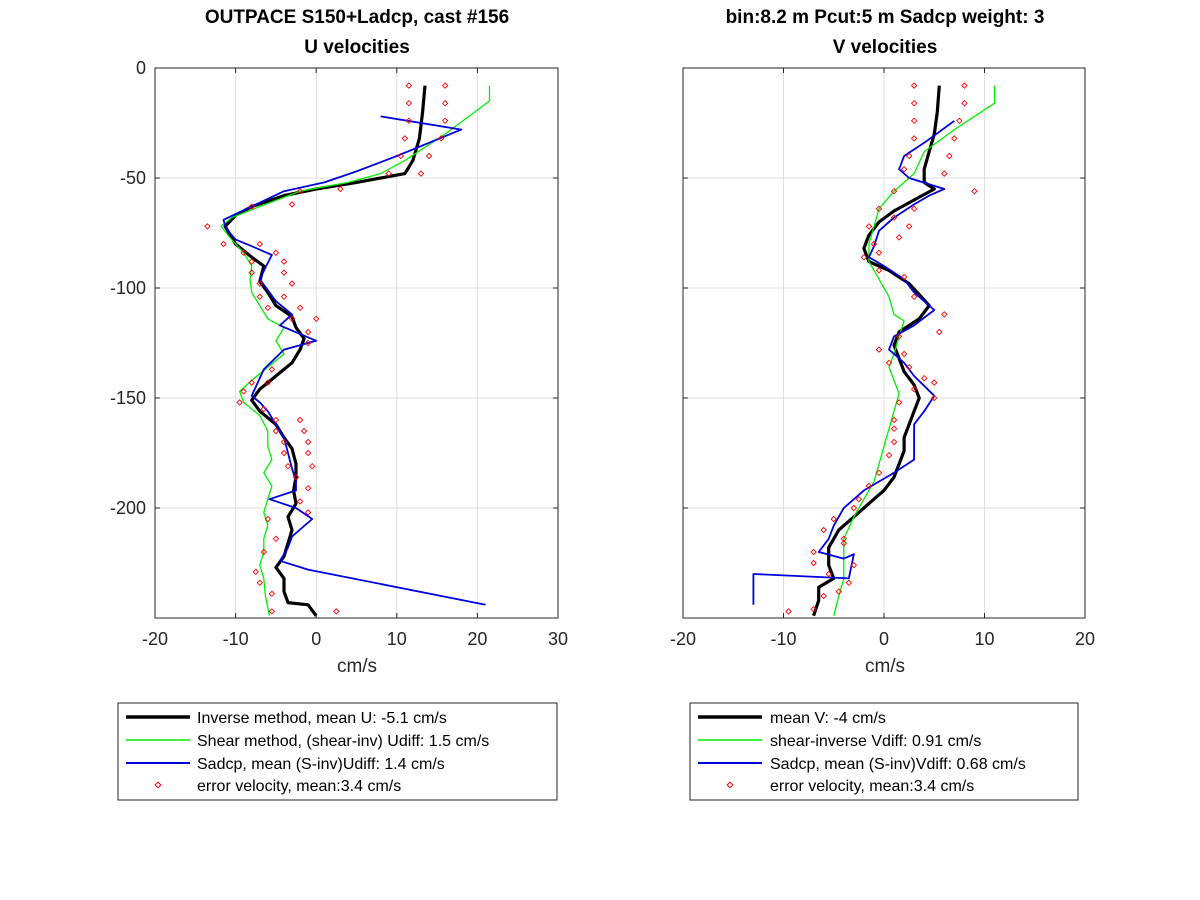  I want to click on v-x-tick-label: -10, so click(783, 639).